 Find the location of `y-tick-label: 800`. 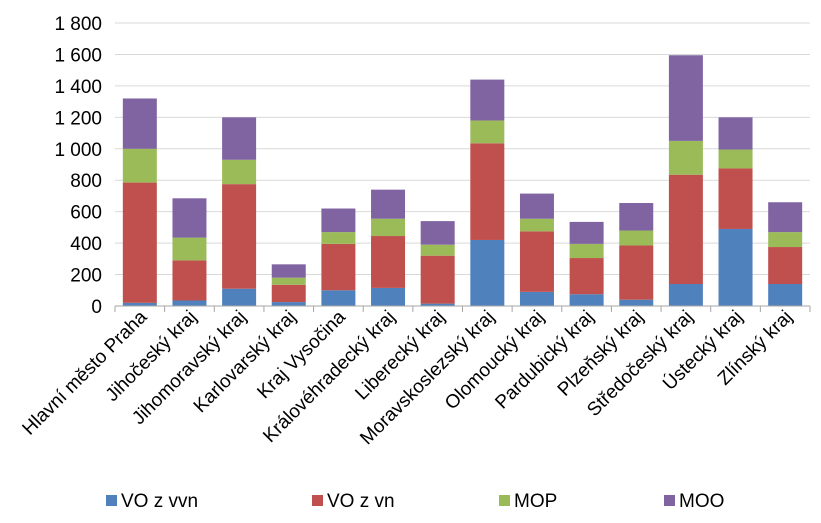

y-tick-label: 800 is located at coordinates (86, 181).